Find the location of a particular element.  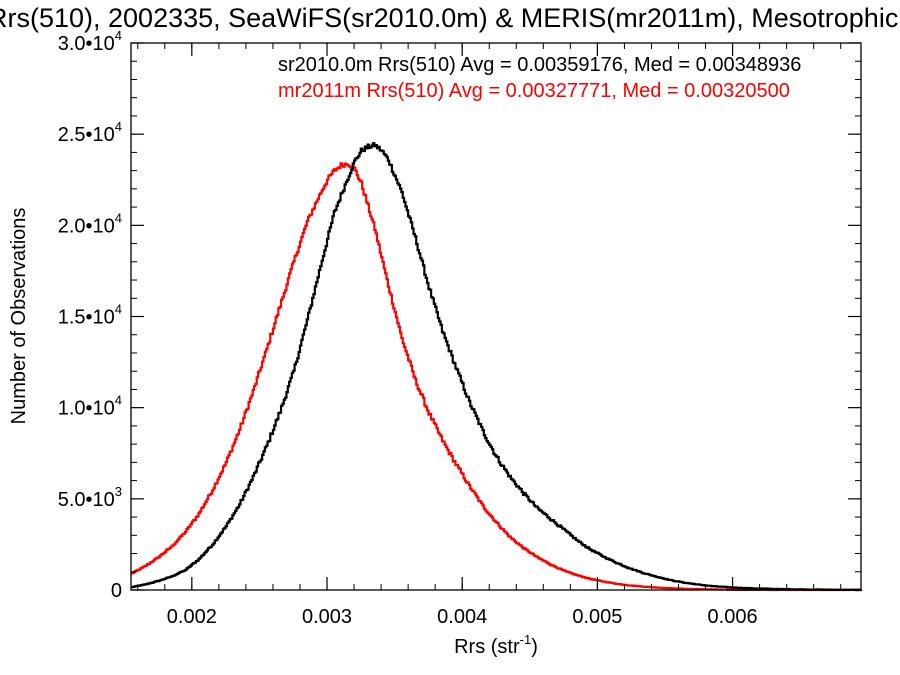

x-tick-label: 0.004 is located at coordinates (462, 617).